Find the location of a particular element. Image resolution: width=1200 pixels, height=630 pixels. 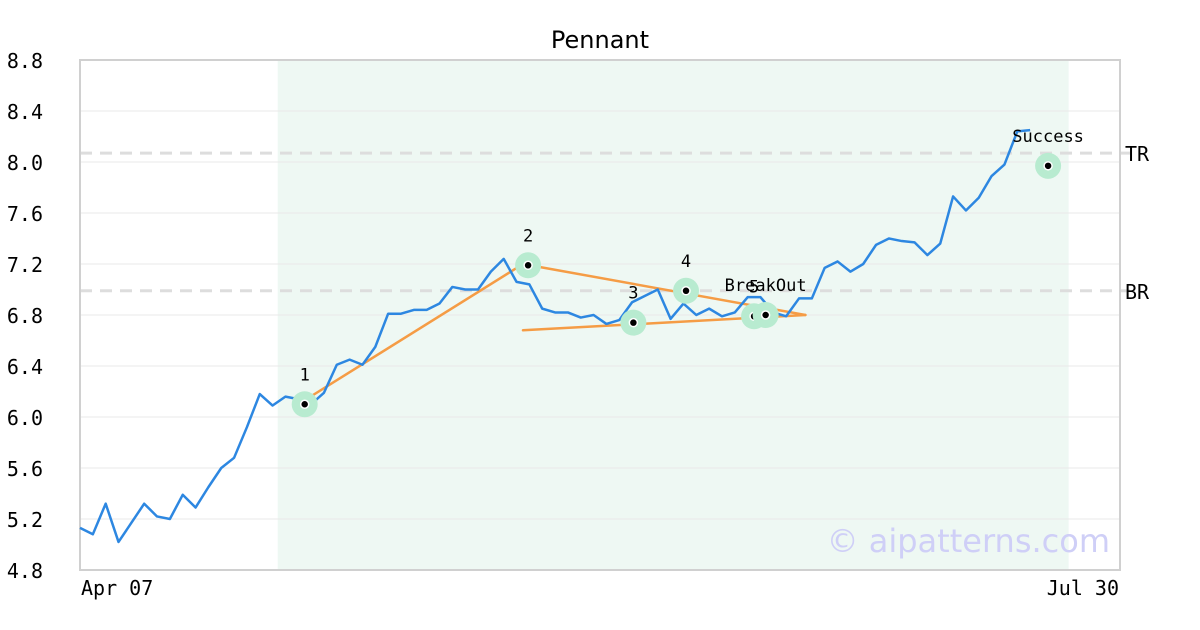

point-label: 1 is located at coordinates (305, 375).